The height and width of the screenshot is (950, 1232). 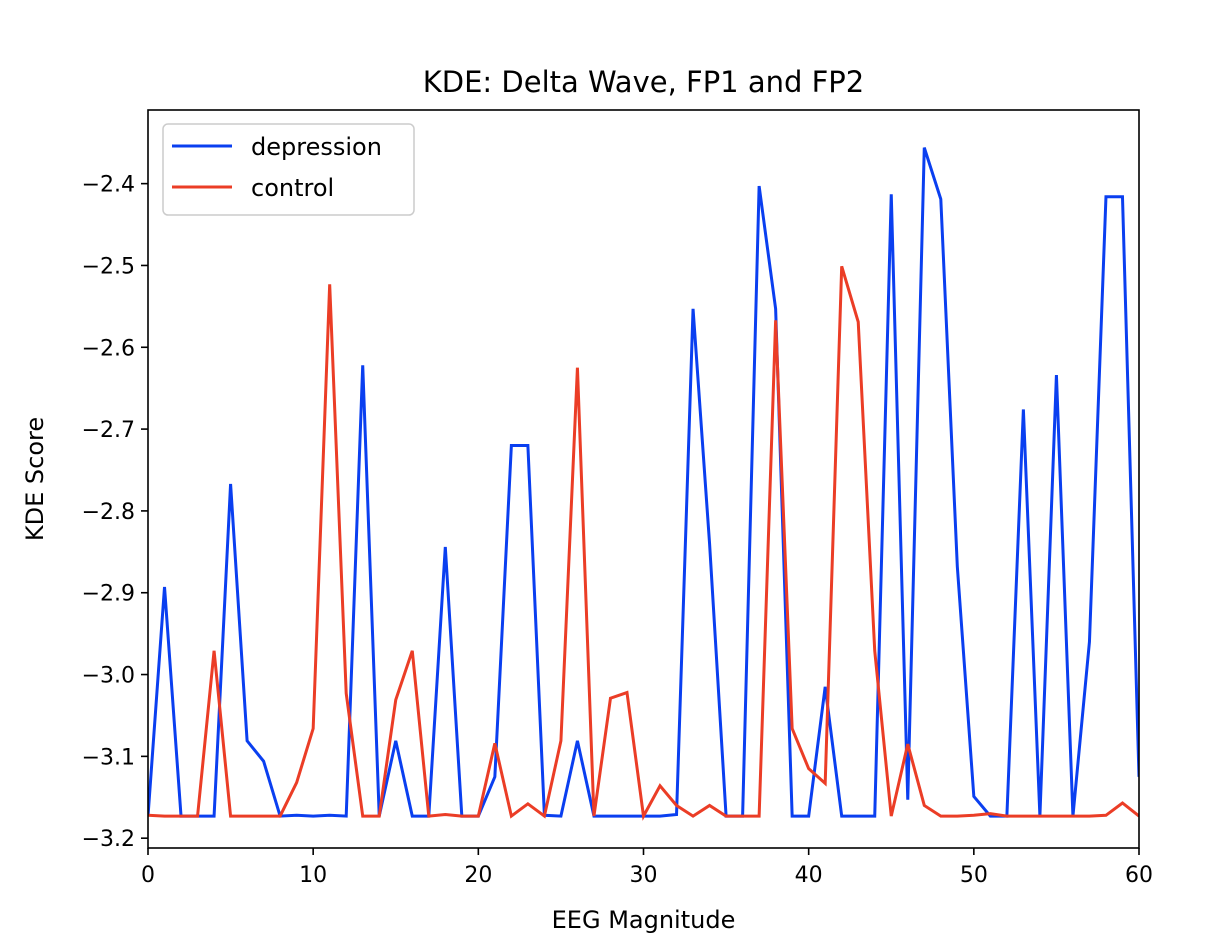 I want to click on chart-title: KDE: Delta Wave, FP1 and FP2, so click(x=644, y=82).